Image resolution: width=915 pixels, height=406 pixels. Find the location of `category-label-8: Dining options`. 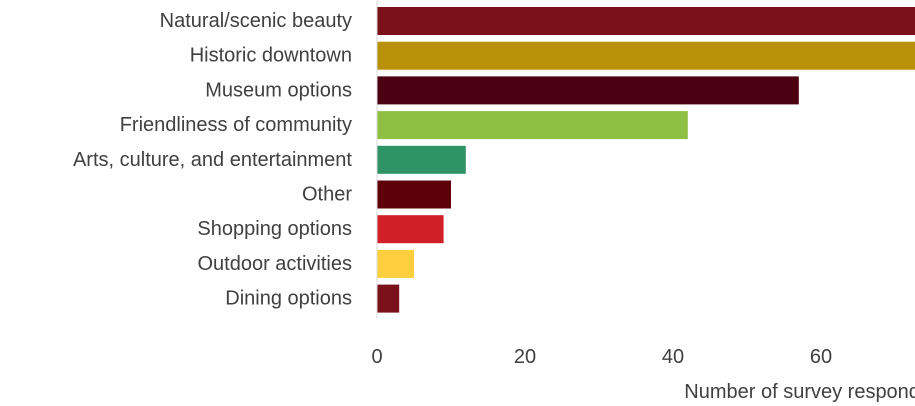

category-label-8: Dining options is located at coordinates (288, 299).